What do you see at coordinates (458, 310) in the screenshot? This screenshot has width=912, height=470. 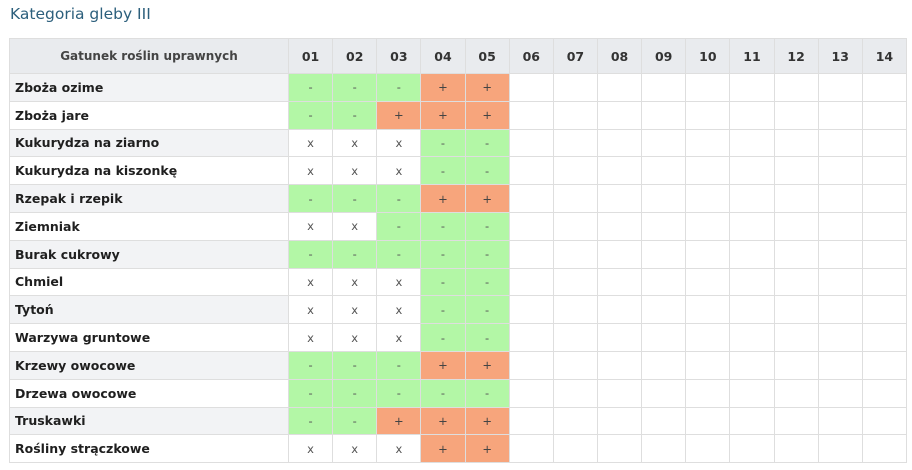 I see `table-row: Tytoń x x x - -` at bounding box center [458, 310].